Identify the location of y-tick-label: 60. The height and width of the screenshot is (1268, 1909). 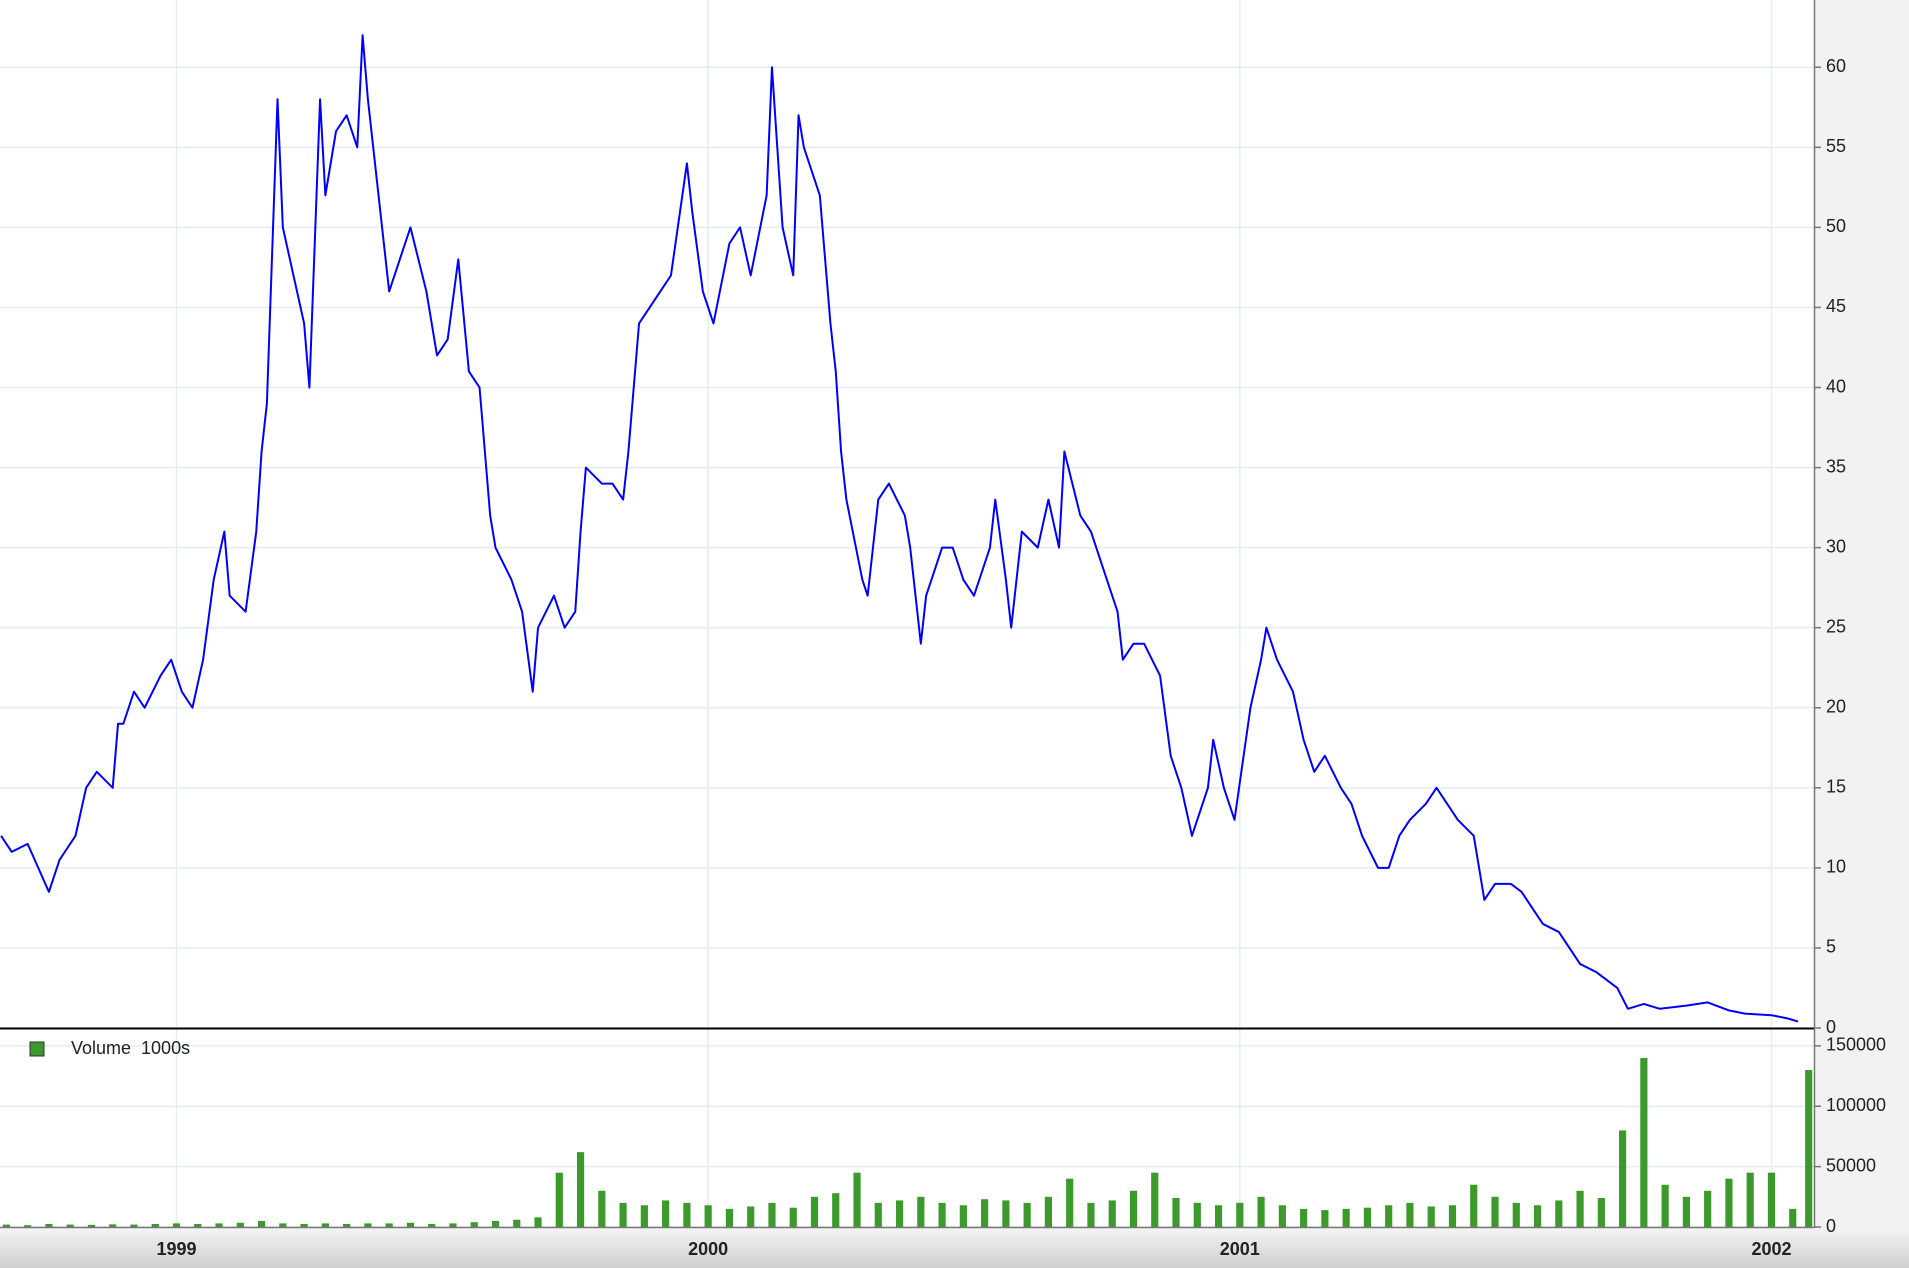
(1836, 66).